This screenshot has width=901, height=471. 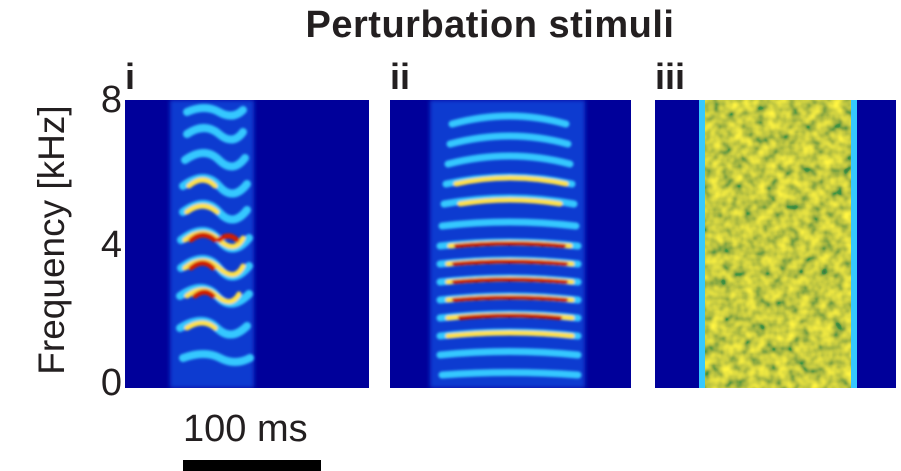 What do you see at coordinates (111, 100) in the screenshot?
I see `y-tick-8: 8` at bounding box center [111, 100].